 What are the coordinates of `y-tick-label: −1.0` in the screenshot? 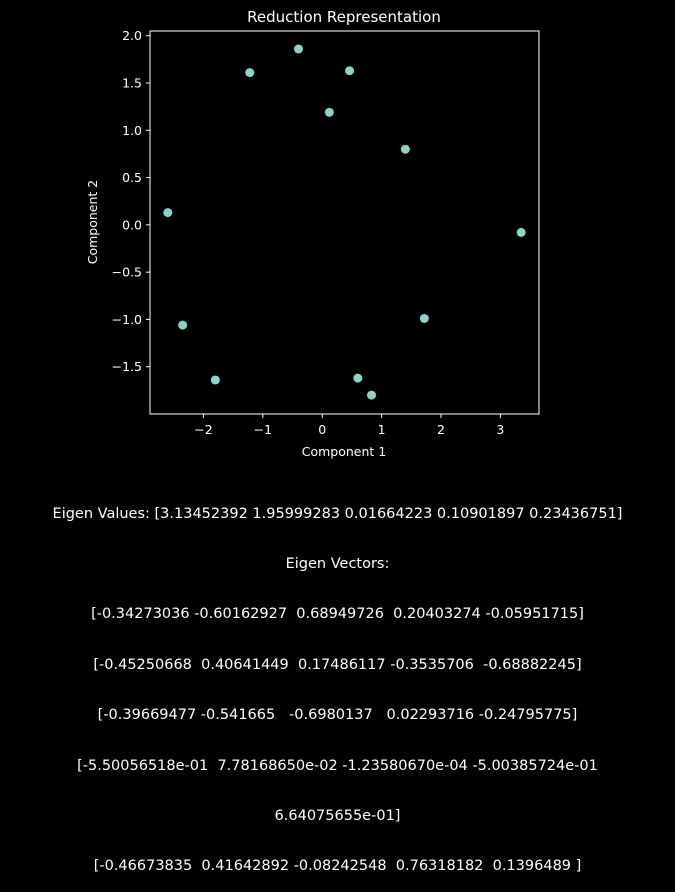 It's located at (127, 319).